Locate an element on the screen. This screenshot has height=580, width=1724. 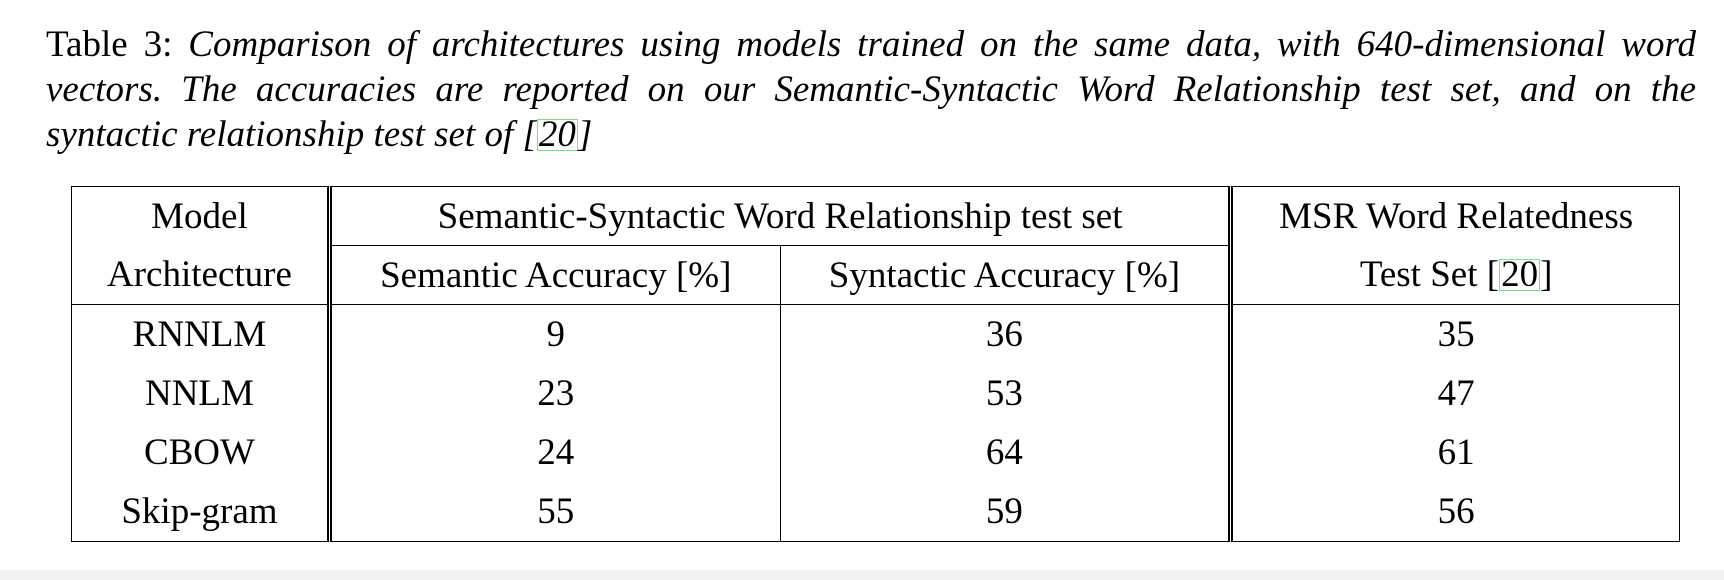
syntactic-accuracy: 36 is located at coordinates (1006, 334).